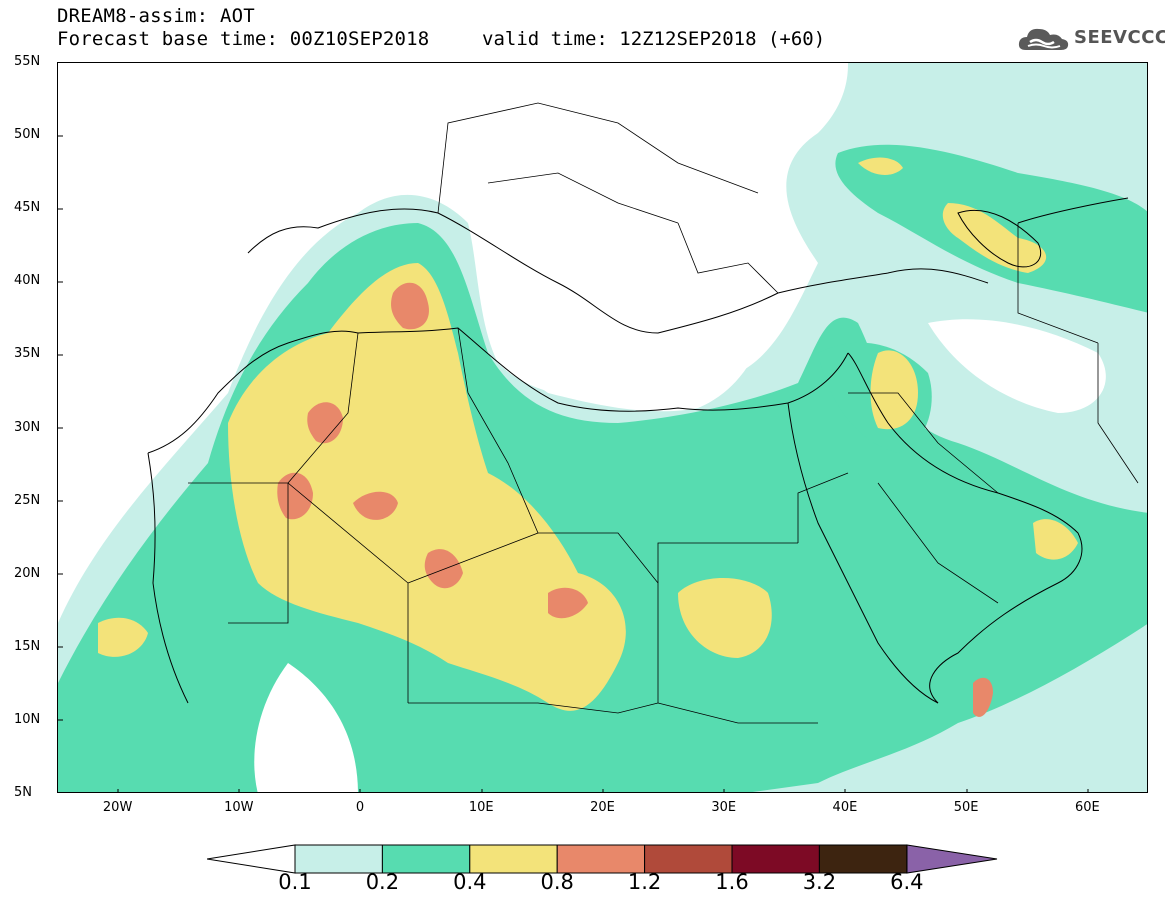 This screenshot has height=905, width=1165. I want to click on product-title: DREAM8-assim: AOT, so click(156, 16).